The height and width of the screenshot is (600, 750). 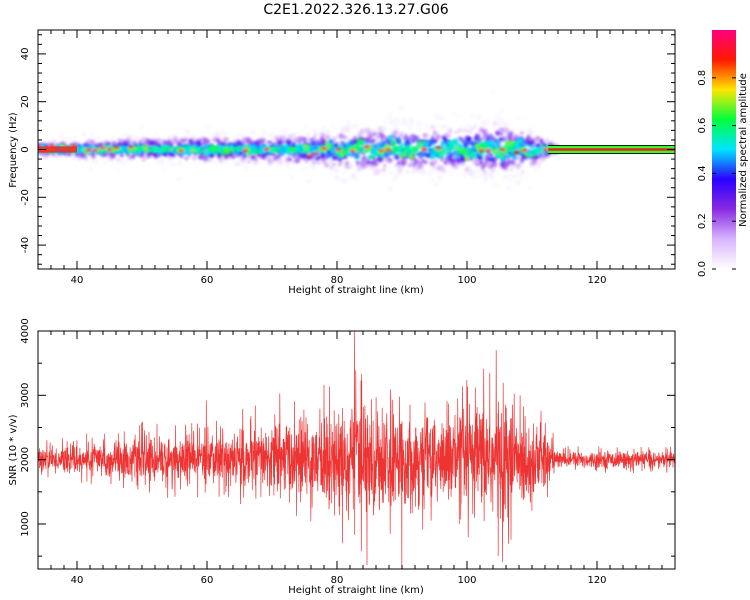 What do you see at coordinates (25, 197) in the screenshot?
I see `spectrogram-ytick-label: -20` at bounding box center [25, 197].